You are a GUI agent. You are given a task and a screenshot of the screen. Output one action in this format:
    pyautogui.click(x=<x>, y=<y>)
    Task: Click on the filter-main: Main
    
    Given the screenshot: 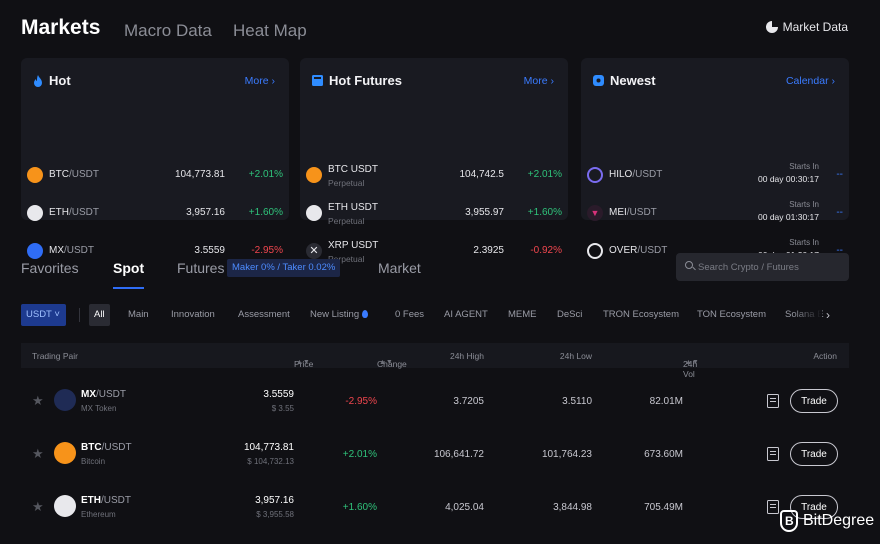 What is the action you would take?
    pyautogui.click(x=138, y=314)
    